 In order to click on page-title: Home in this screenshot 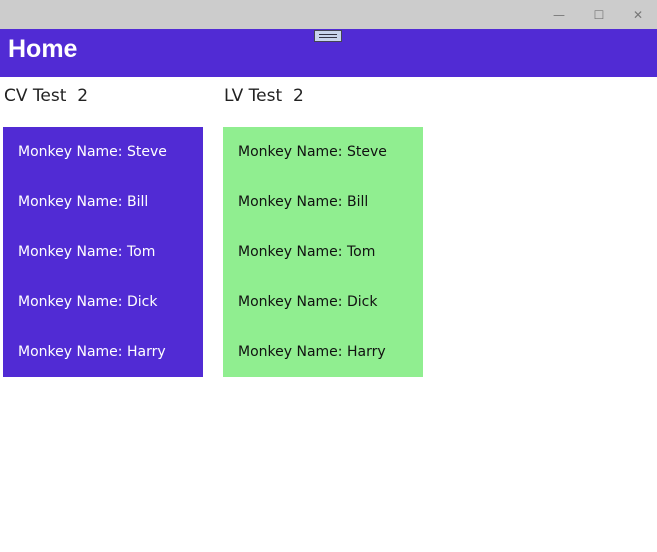, I will do `click(43, 49)`.